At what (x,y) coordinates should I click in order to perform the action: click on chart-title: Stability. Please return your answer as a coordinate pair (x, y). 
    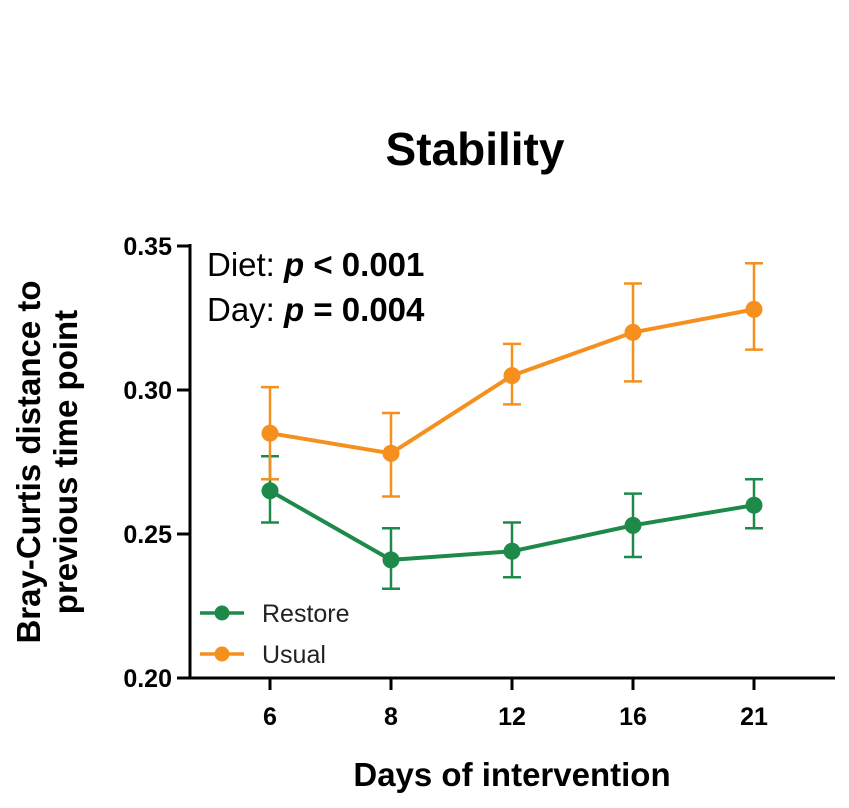
    Looking at the image, I should click on (475, 149).